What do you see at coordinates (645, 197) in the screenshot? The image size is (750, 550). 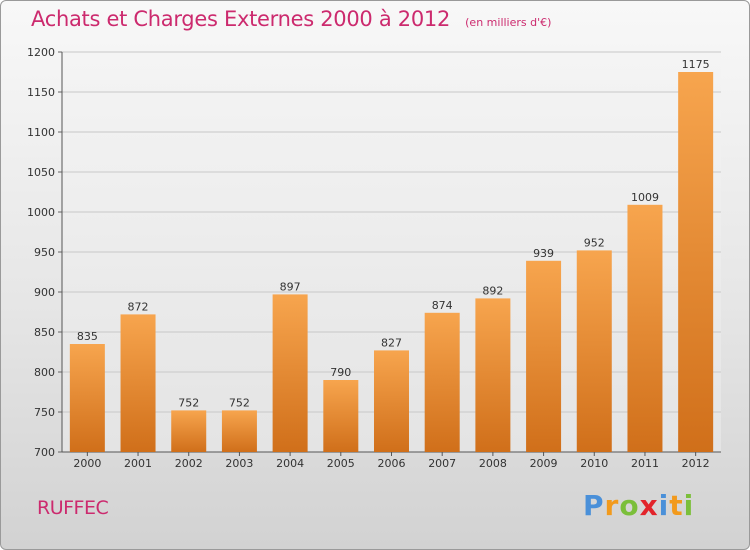 I see `data-label: 1009` at bounding box center [645, 197].